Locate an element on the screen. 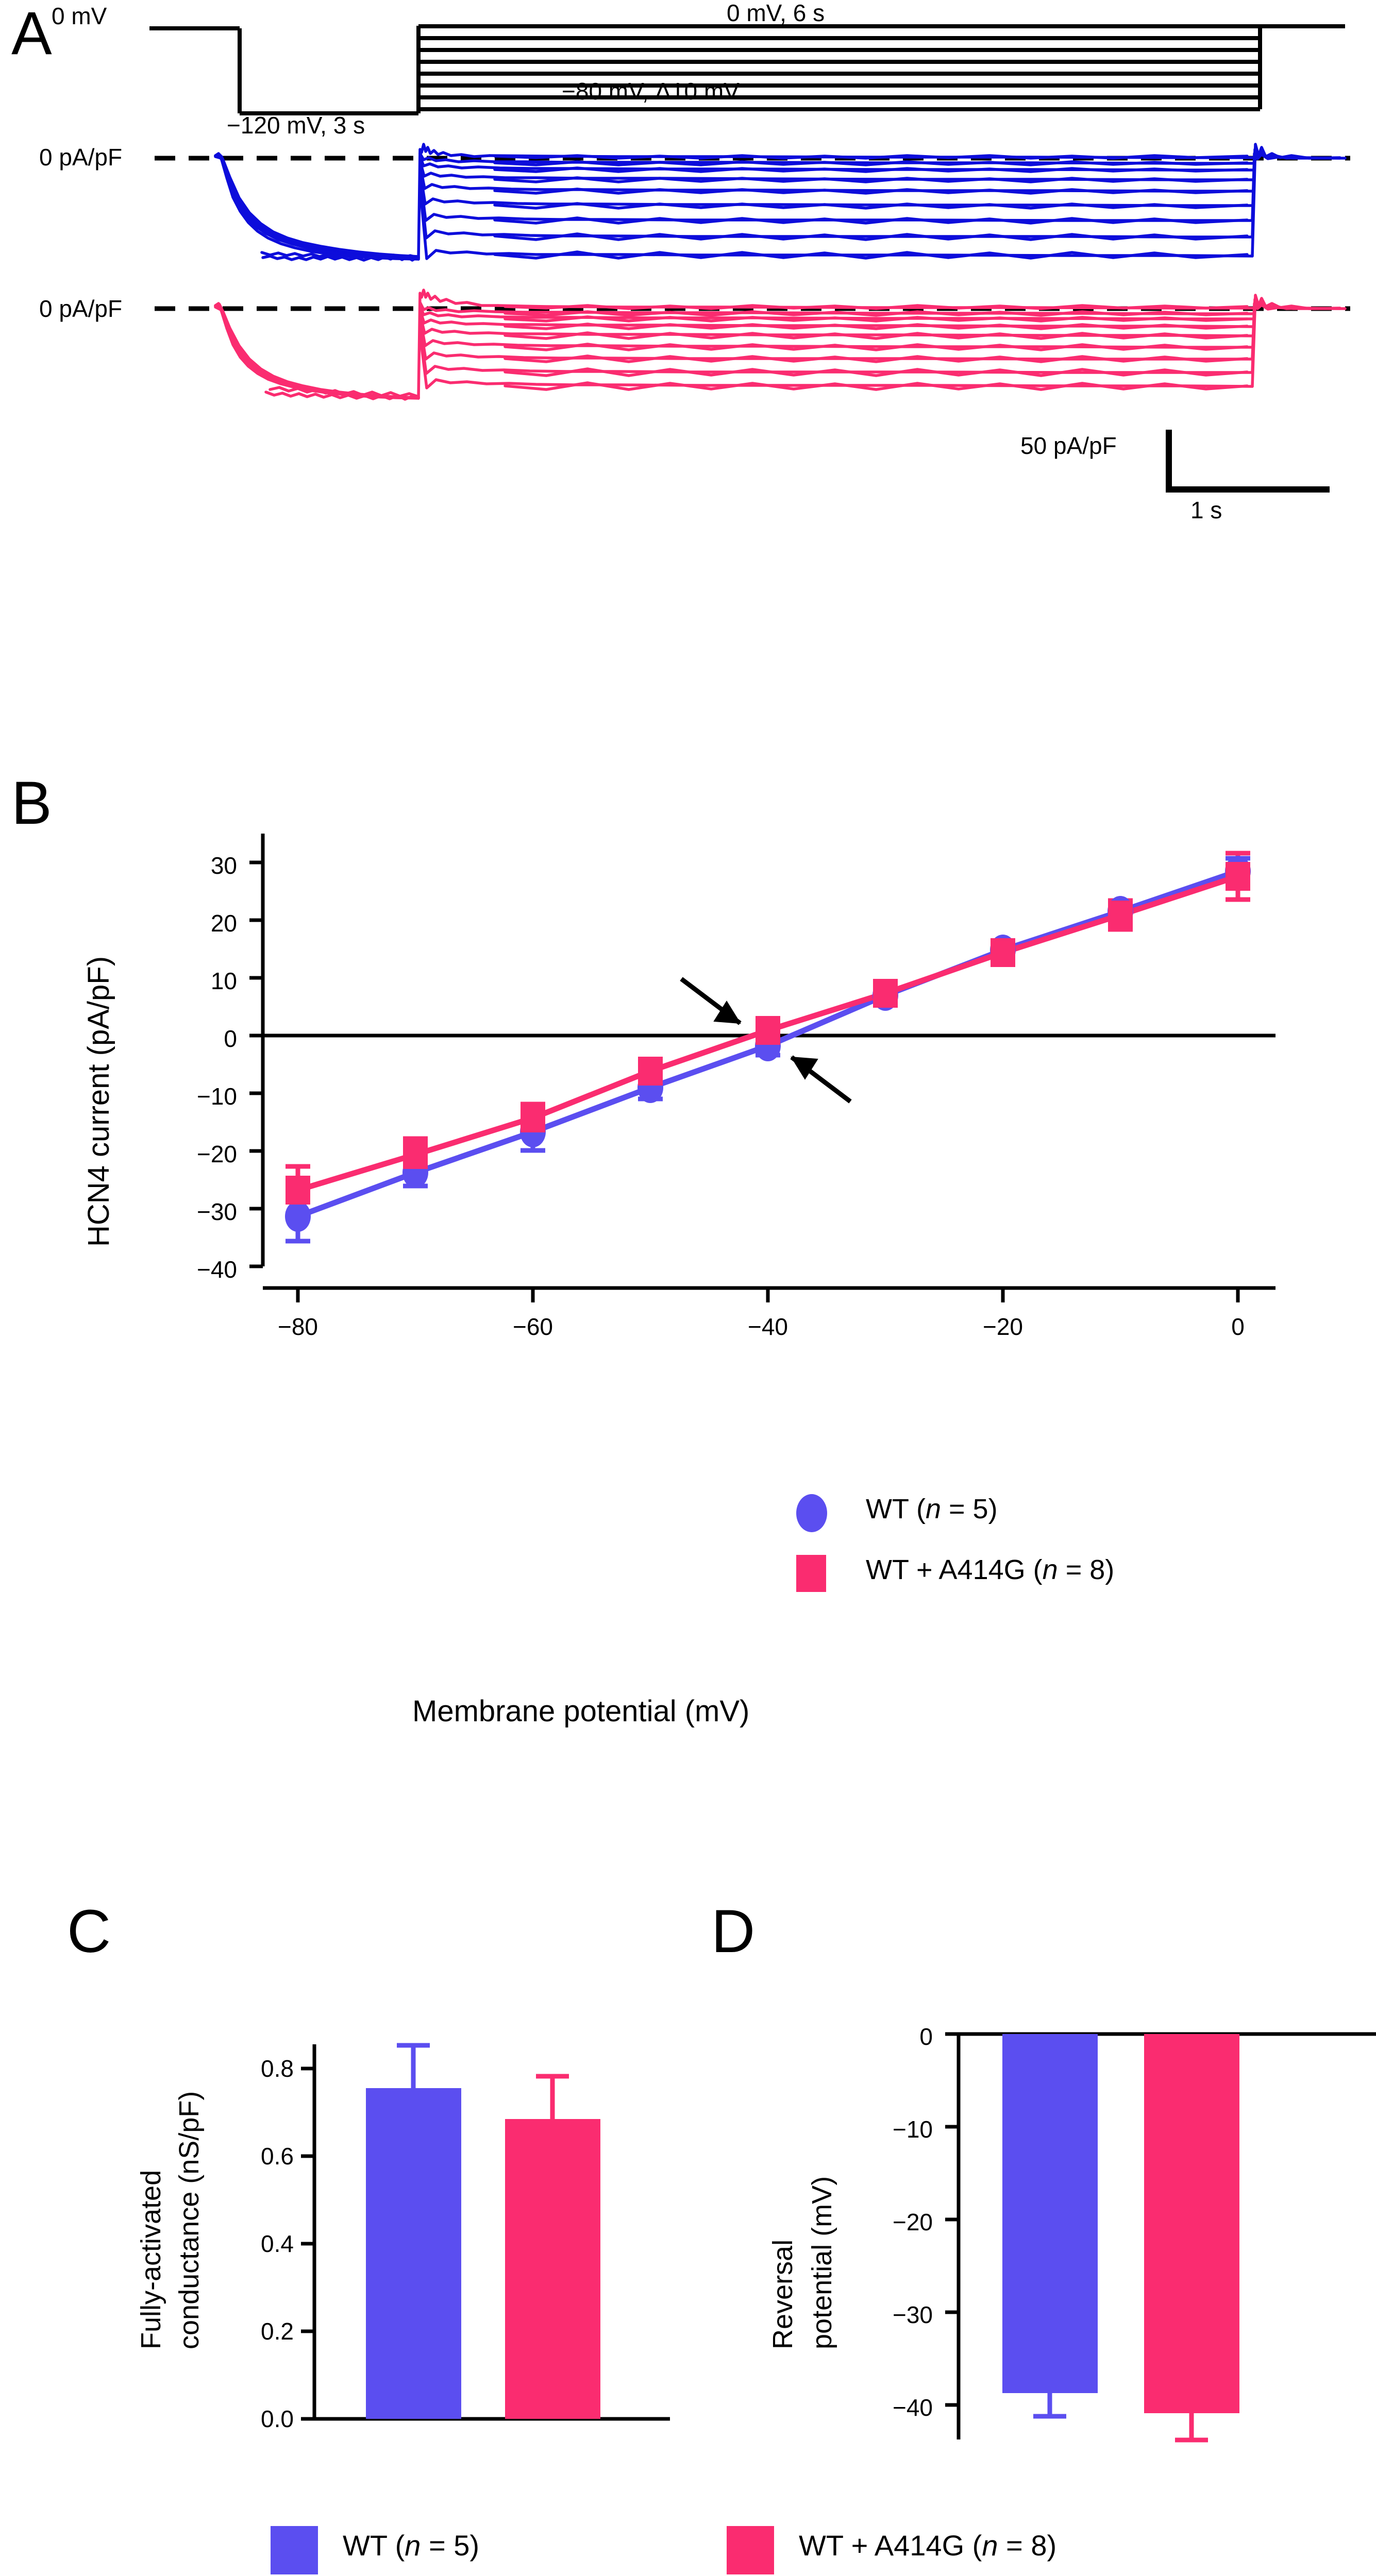  panelD-bar-mut is located at coordinates (1191, 2223).